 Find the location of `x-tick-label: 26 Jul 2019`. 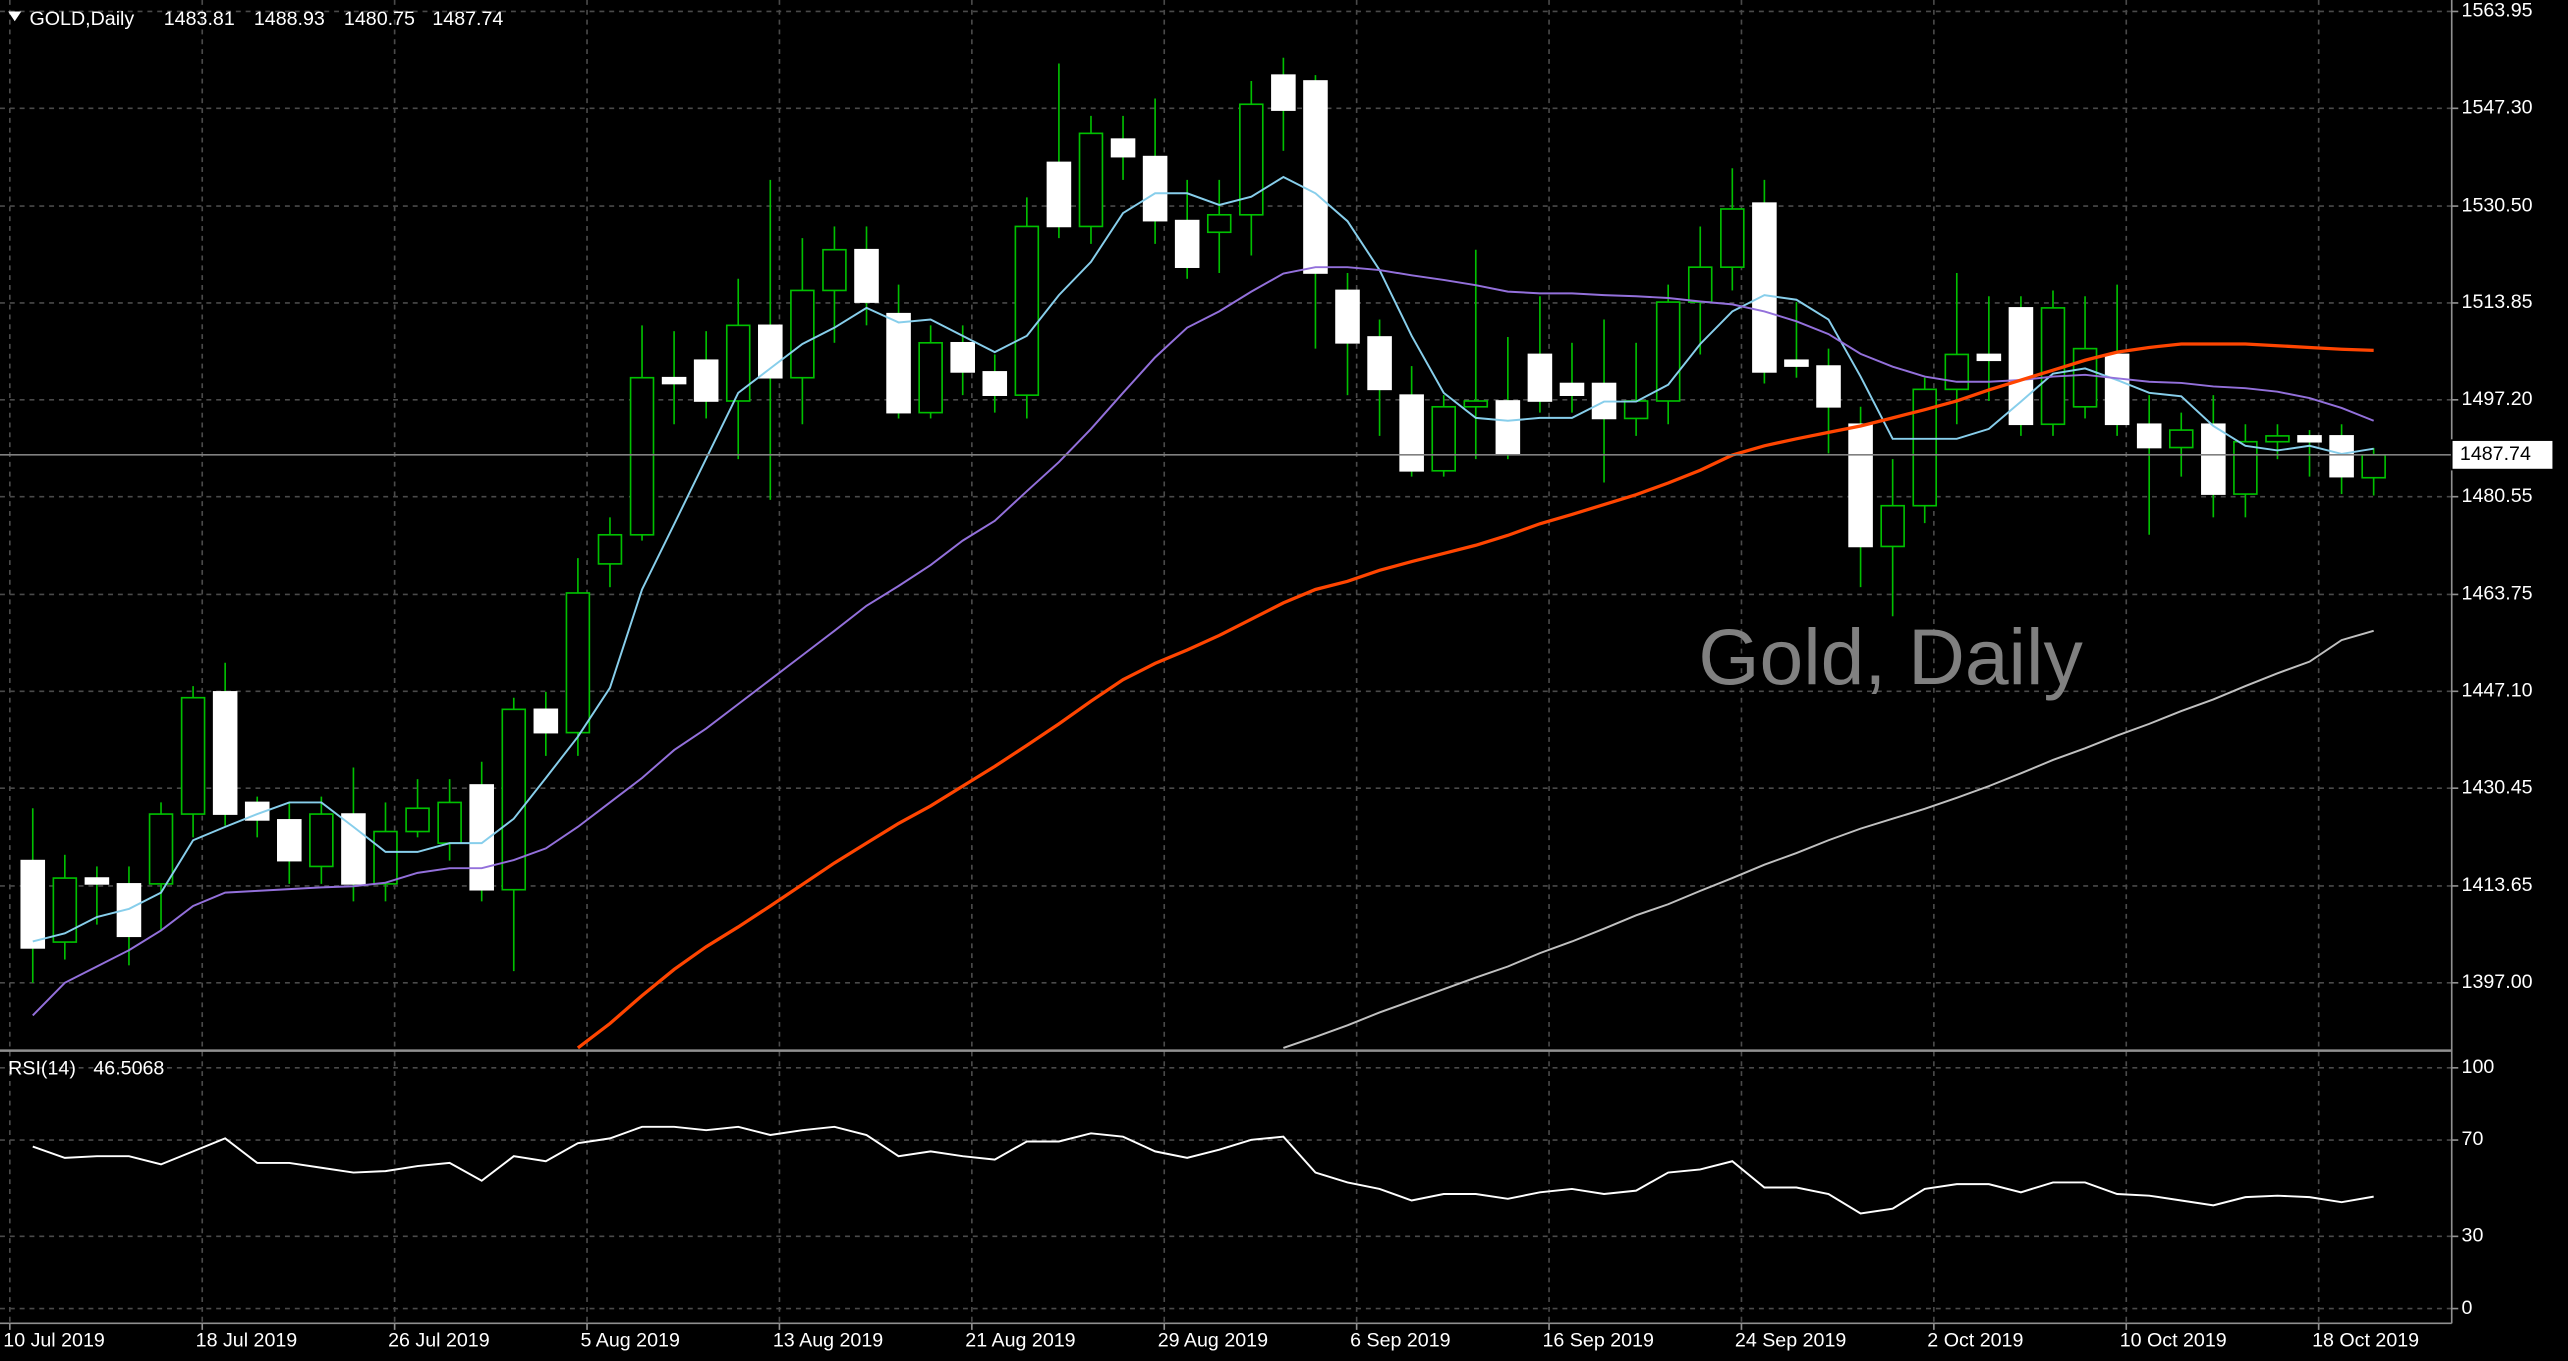

x-tick-label: 26 Jul 2019 is located at coordinates (439, 1341).